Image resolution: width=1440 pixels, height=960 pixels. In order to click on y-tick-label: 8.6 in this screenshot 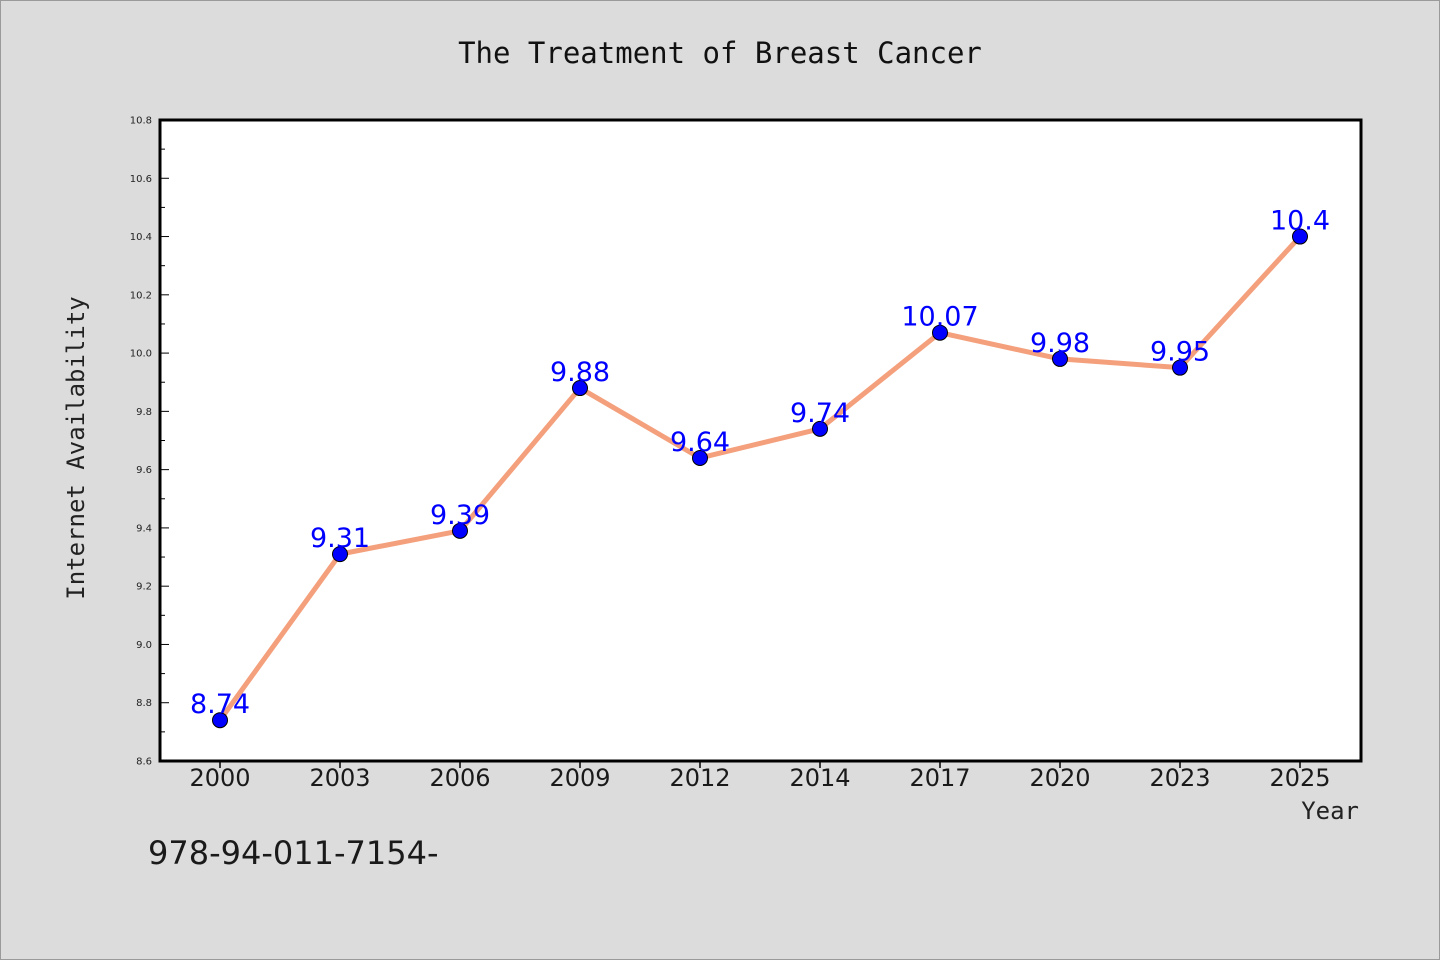, I will do `click(144, 762)`.